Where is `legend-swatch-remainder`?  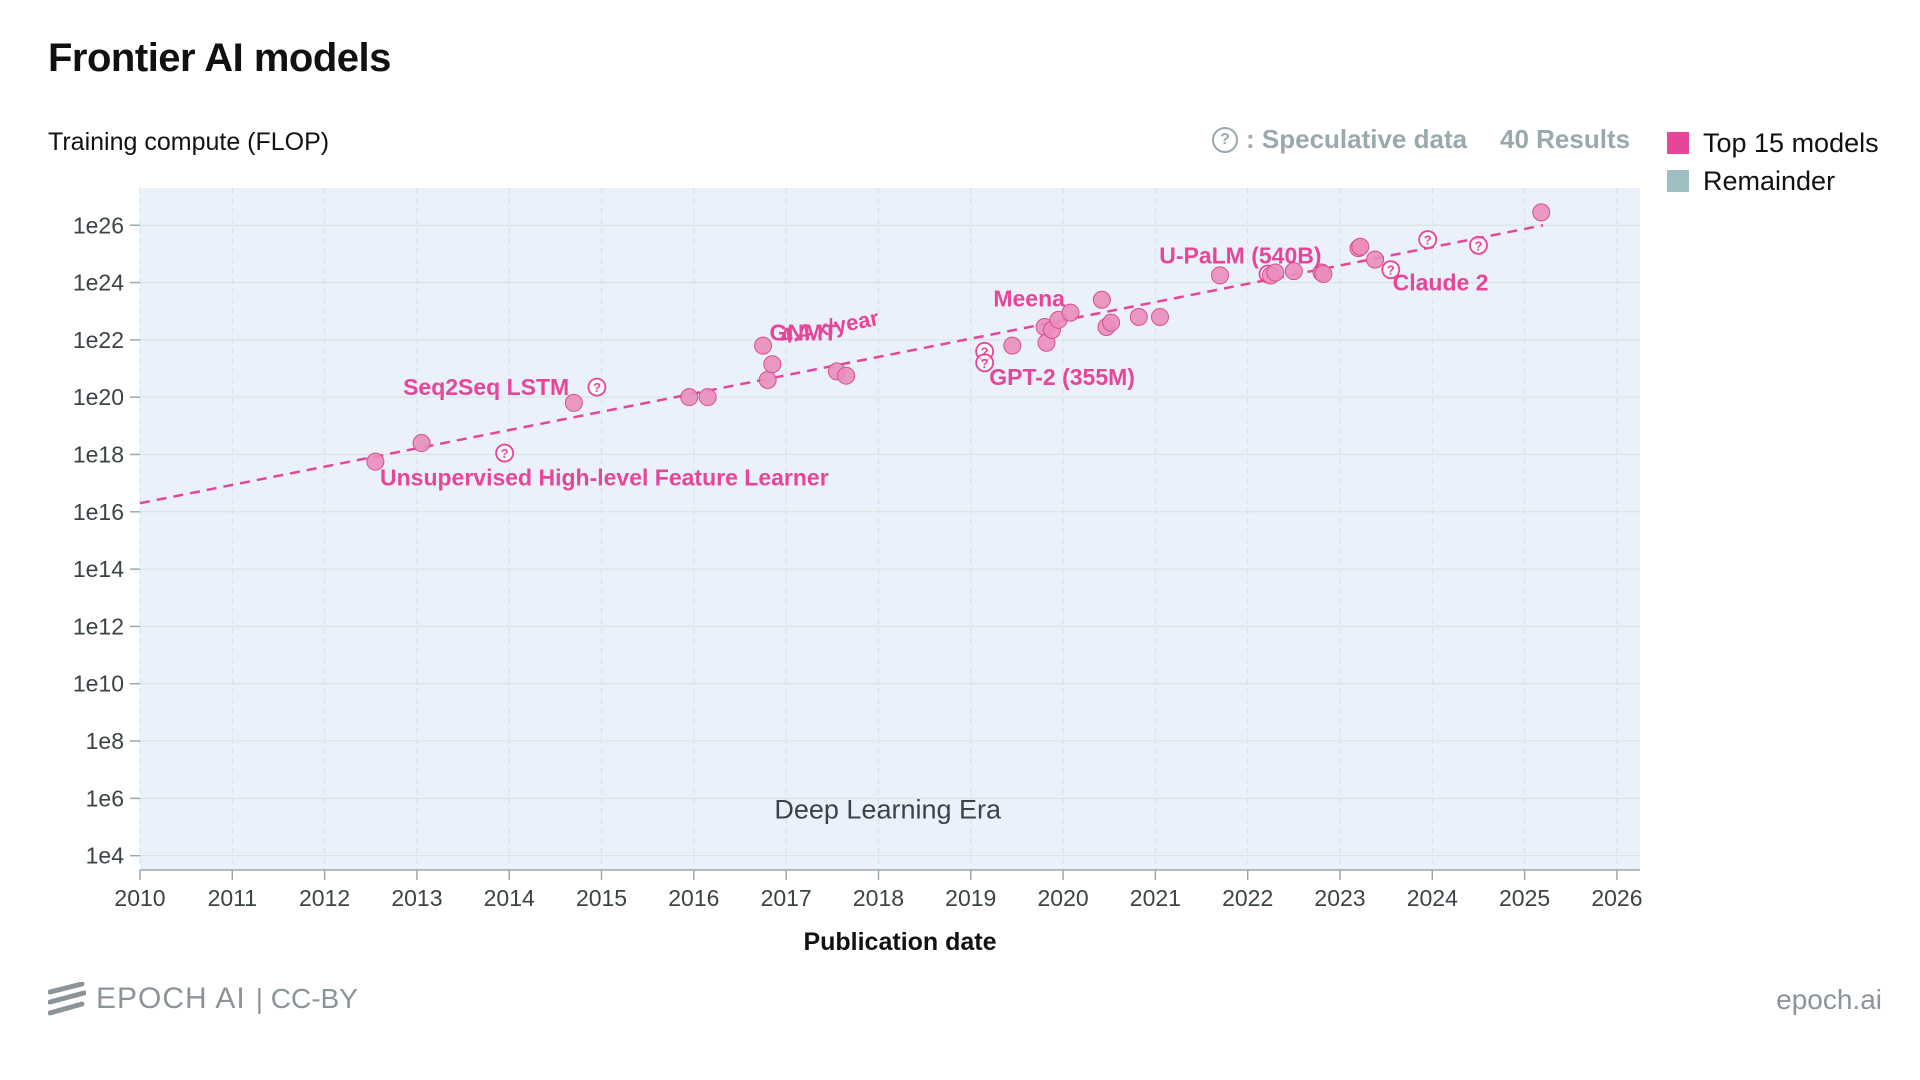
legend-swatch-remainder is located at coordinates (1678, 181).